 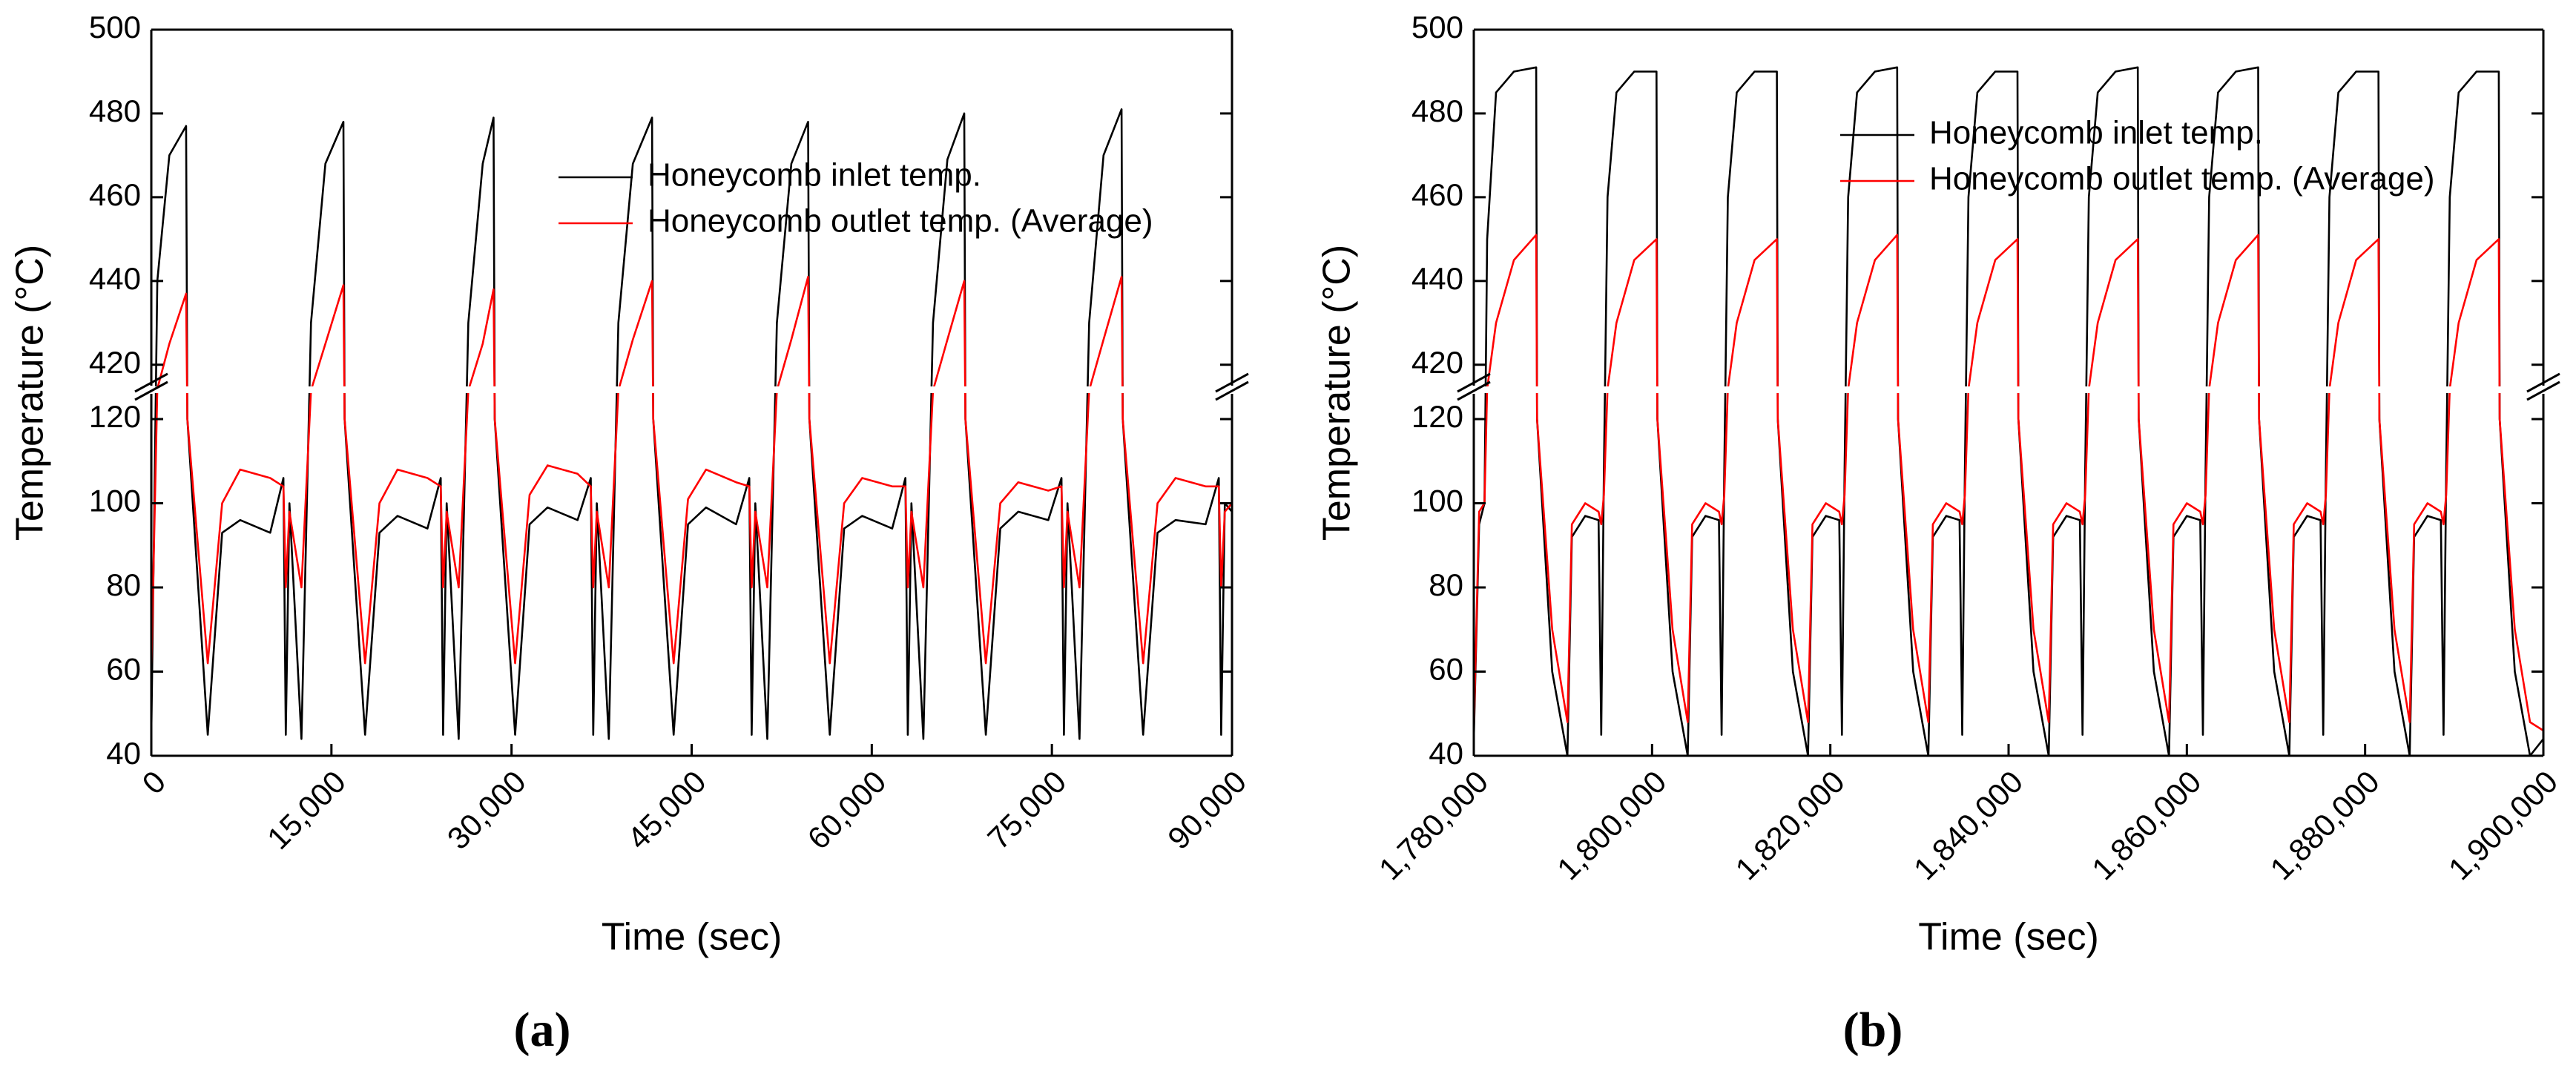 What do you see at coordinates (667, 810) in the screenshot?
I see `x-tick-label: 45,000` at bounding box center [667, 810].